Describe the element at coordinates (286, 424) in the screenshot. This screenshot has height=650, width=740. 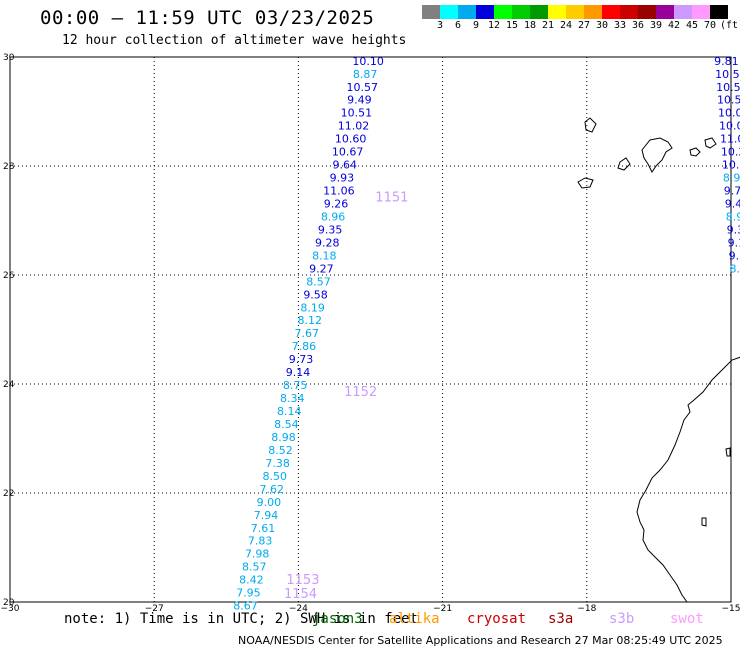
I see `wave-height-label: 8.54` at that location.